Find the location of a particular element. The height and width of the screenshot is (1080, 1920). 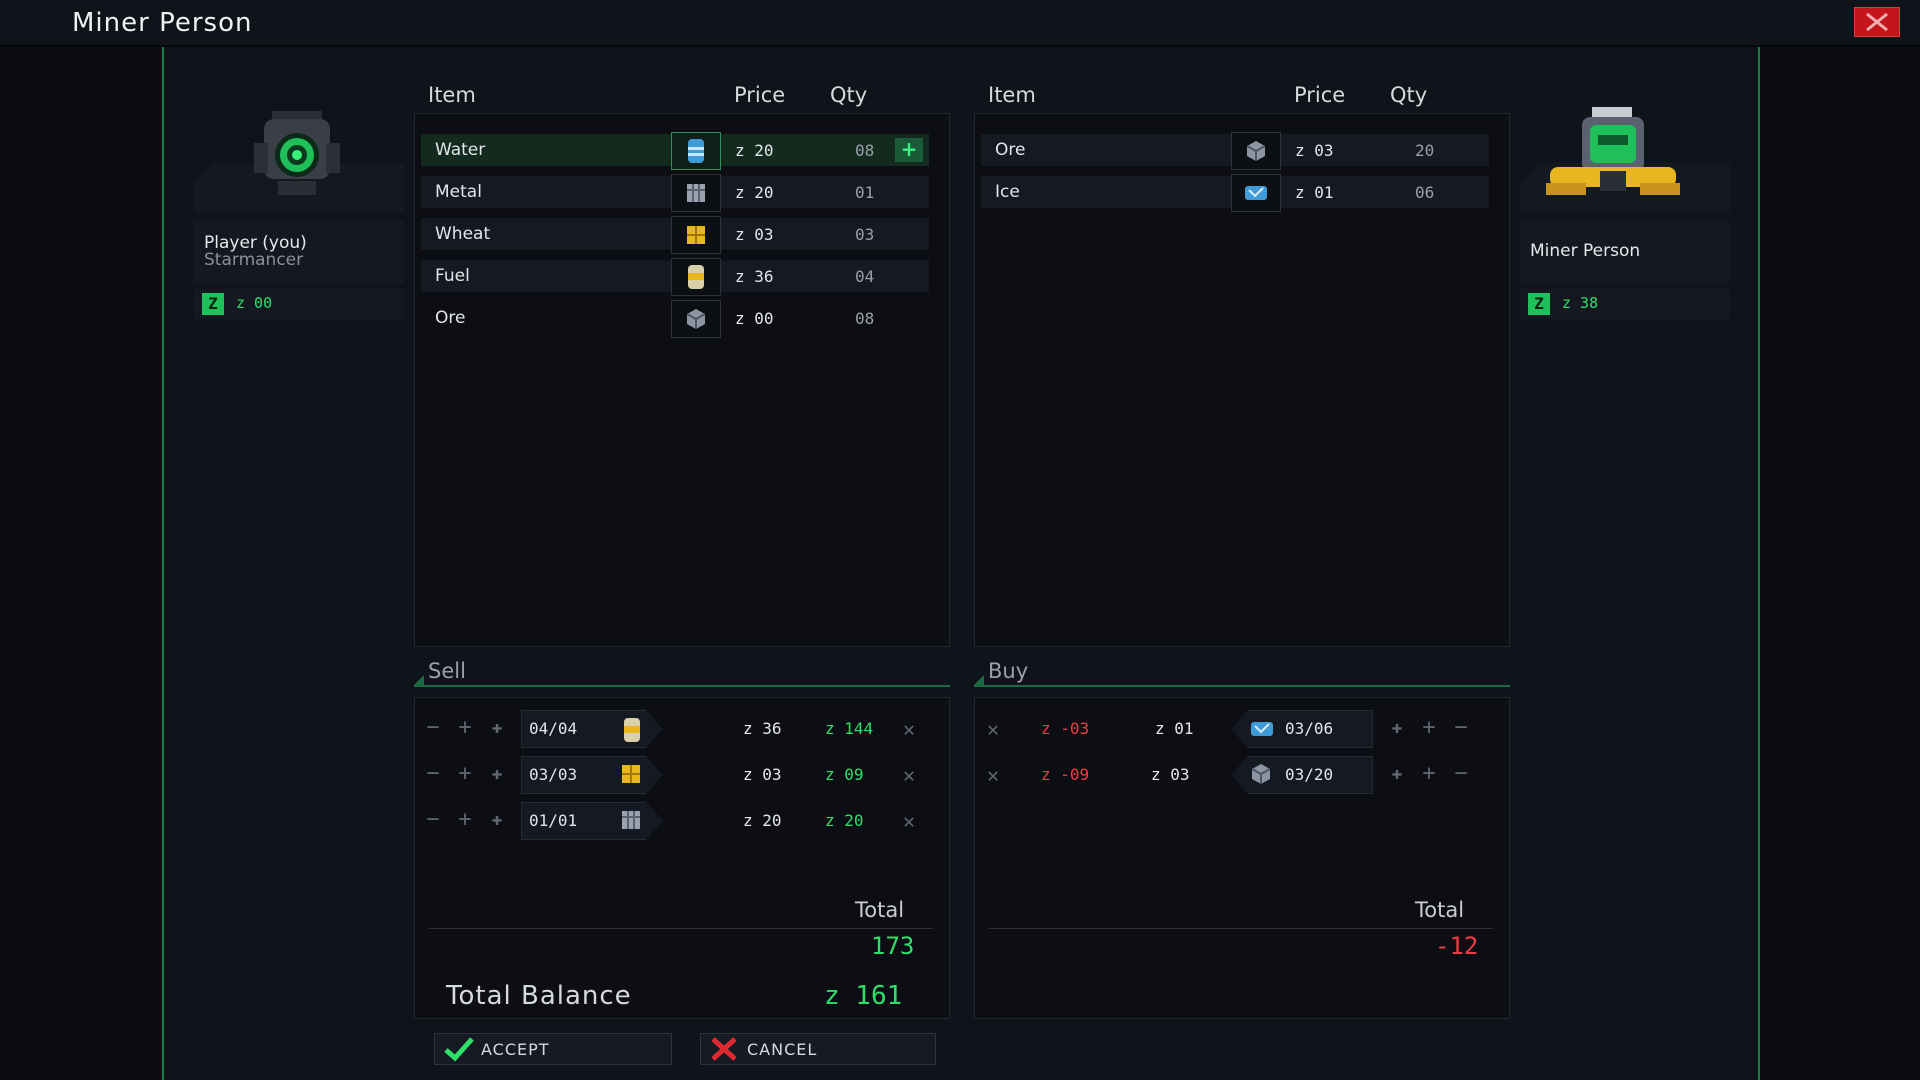

player-card: Player (you) Starmancer is located at coordinates (299, 252).